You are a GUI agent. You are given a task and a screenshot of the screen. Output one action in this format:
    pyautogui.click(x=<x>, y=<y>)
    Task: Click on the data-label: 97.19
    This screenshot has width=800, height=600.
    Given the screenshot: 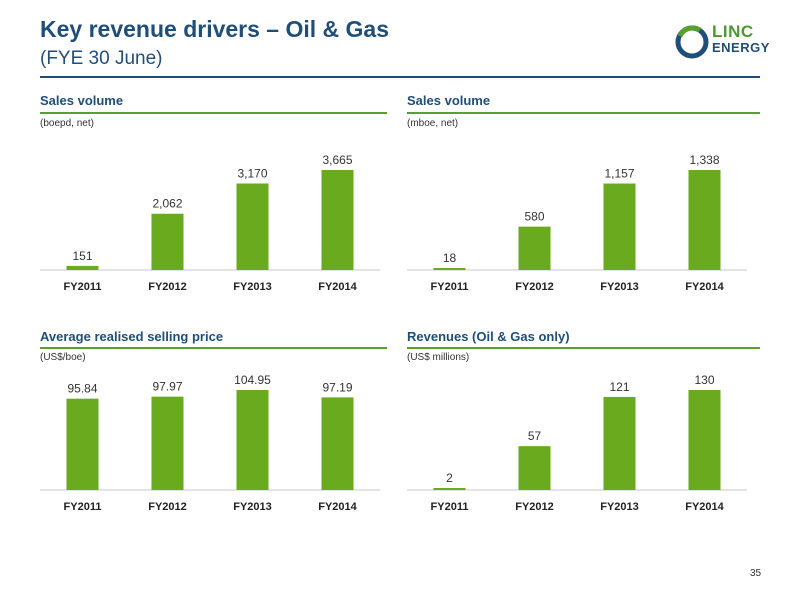 What is the action you would take?
    pyautogui.click(x=337, y=387)
    